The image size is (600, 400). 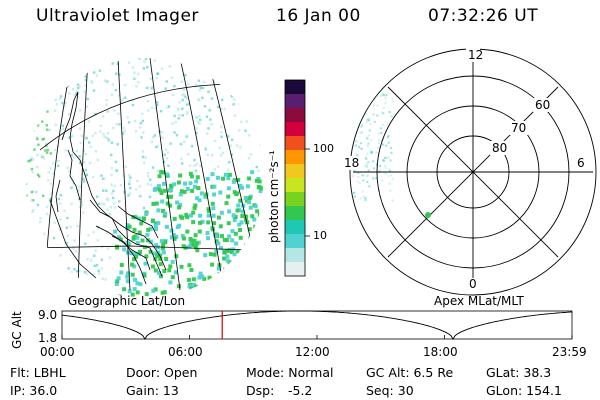 What do you see at coordinates (47, 338) in the screenshot?
I see `gc-alt-ytick-min: 1.8` at bounding box center [47, 338].